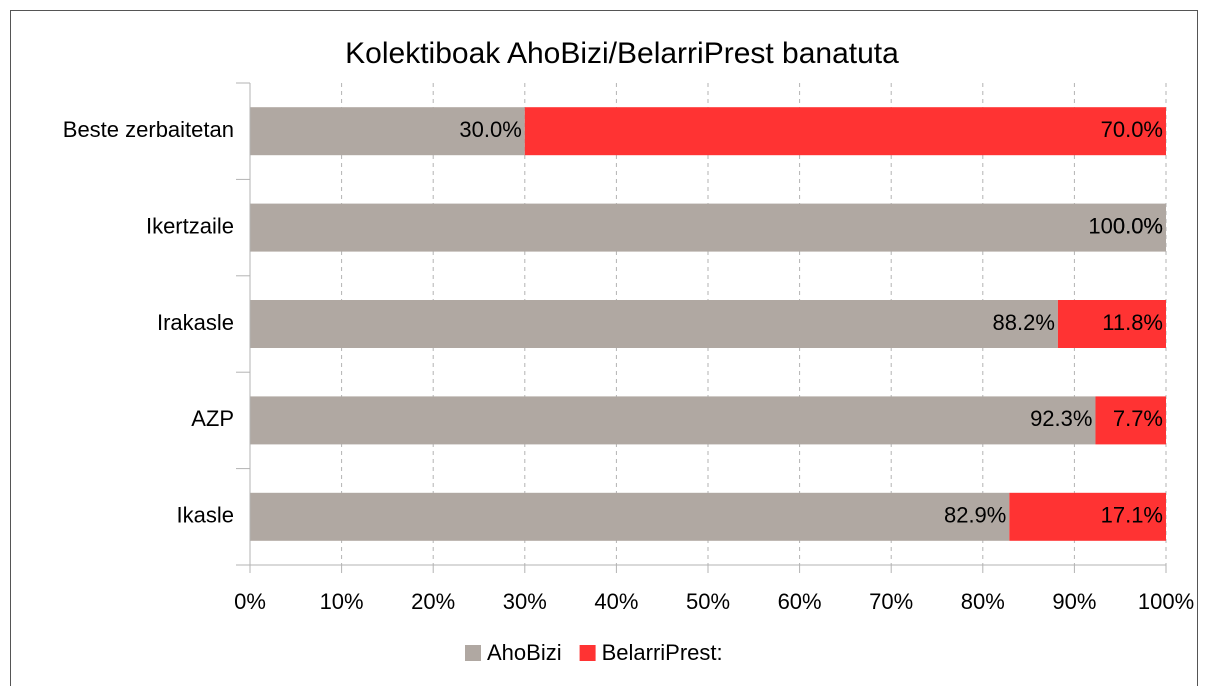 This screenshot has height=686, width=1208. What do you see at coordinates (662, 652) in the screenshot?
I see `legend-label: BelarriPrest:` at bounding box center [662, 652].